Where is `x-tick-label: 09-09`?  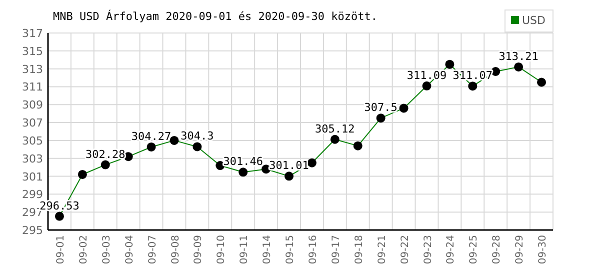 x-tick-label: 09-09 is located at coordinates (198, 249).